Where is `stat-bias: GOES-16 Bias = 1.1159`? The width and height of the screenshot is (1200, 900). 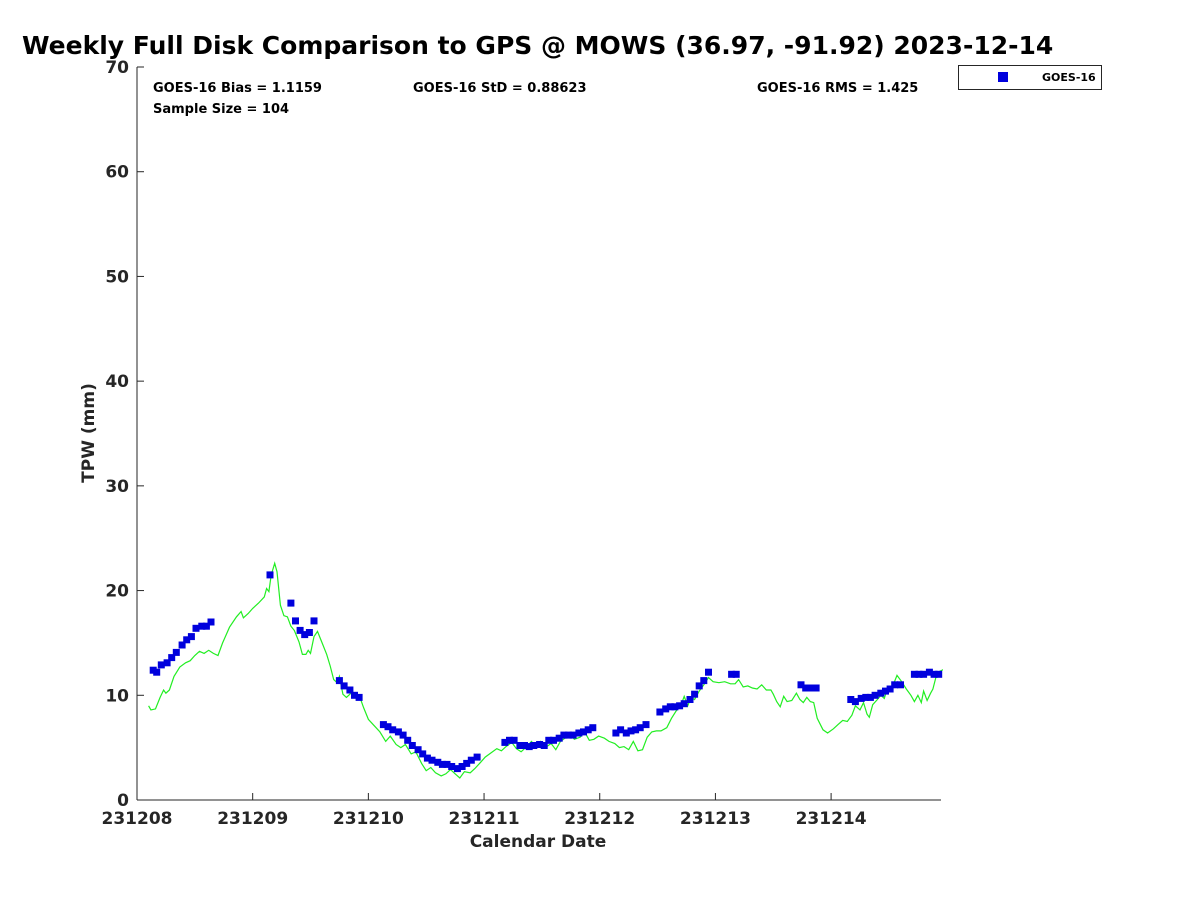 stat-bias: GOES-16 Bias = 1.1159 is located at coordinates (237, 88).